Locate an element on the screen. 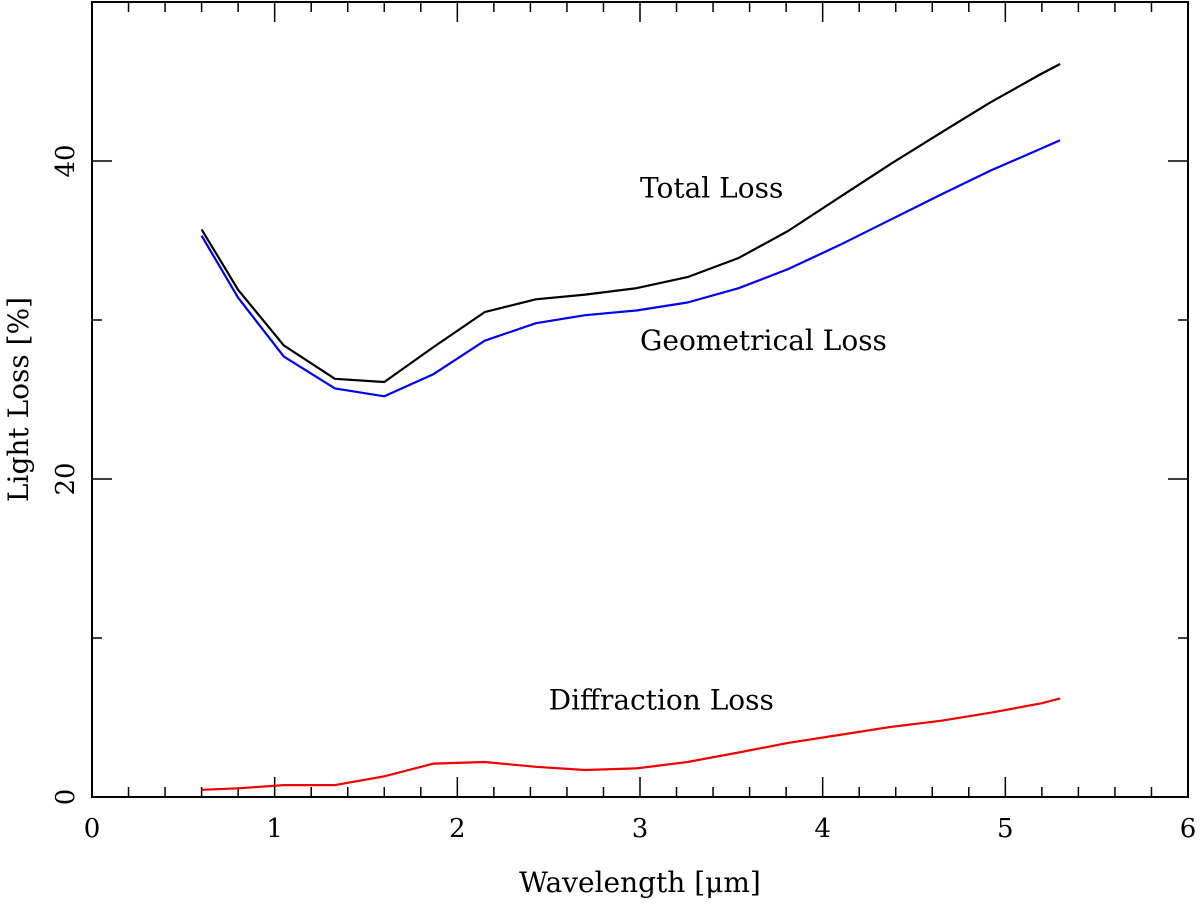 This screenshot has height=904, width=1200. y-tick-label: 0 is located at coordinates (66, 797).